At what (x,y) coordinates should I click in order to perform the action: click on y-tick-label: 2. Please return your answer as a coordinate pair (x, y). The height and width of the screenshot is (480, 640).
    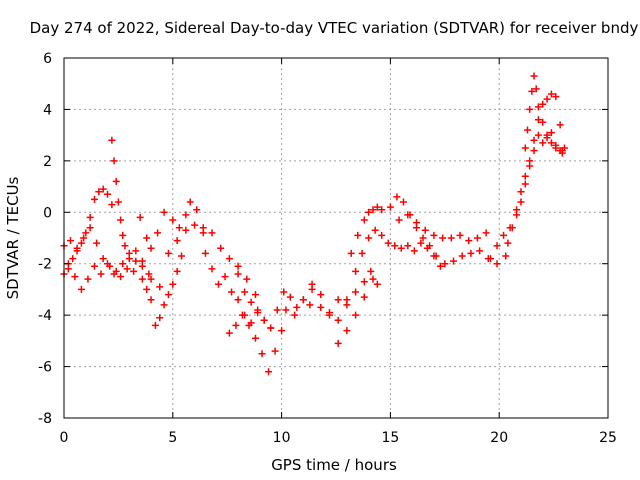
    Looking at the image, I should click on (47, 162).